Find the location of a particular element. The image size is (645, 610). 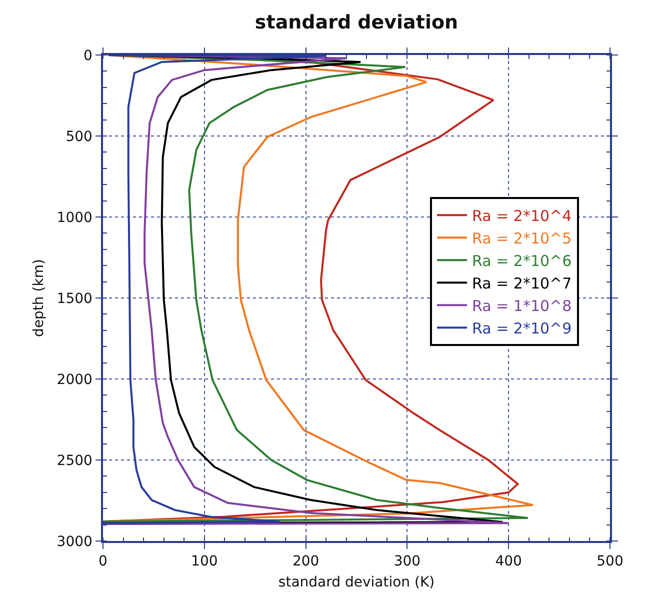

x-tick-label: 0 is located at coordinates (103, 562).